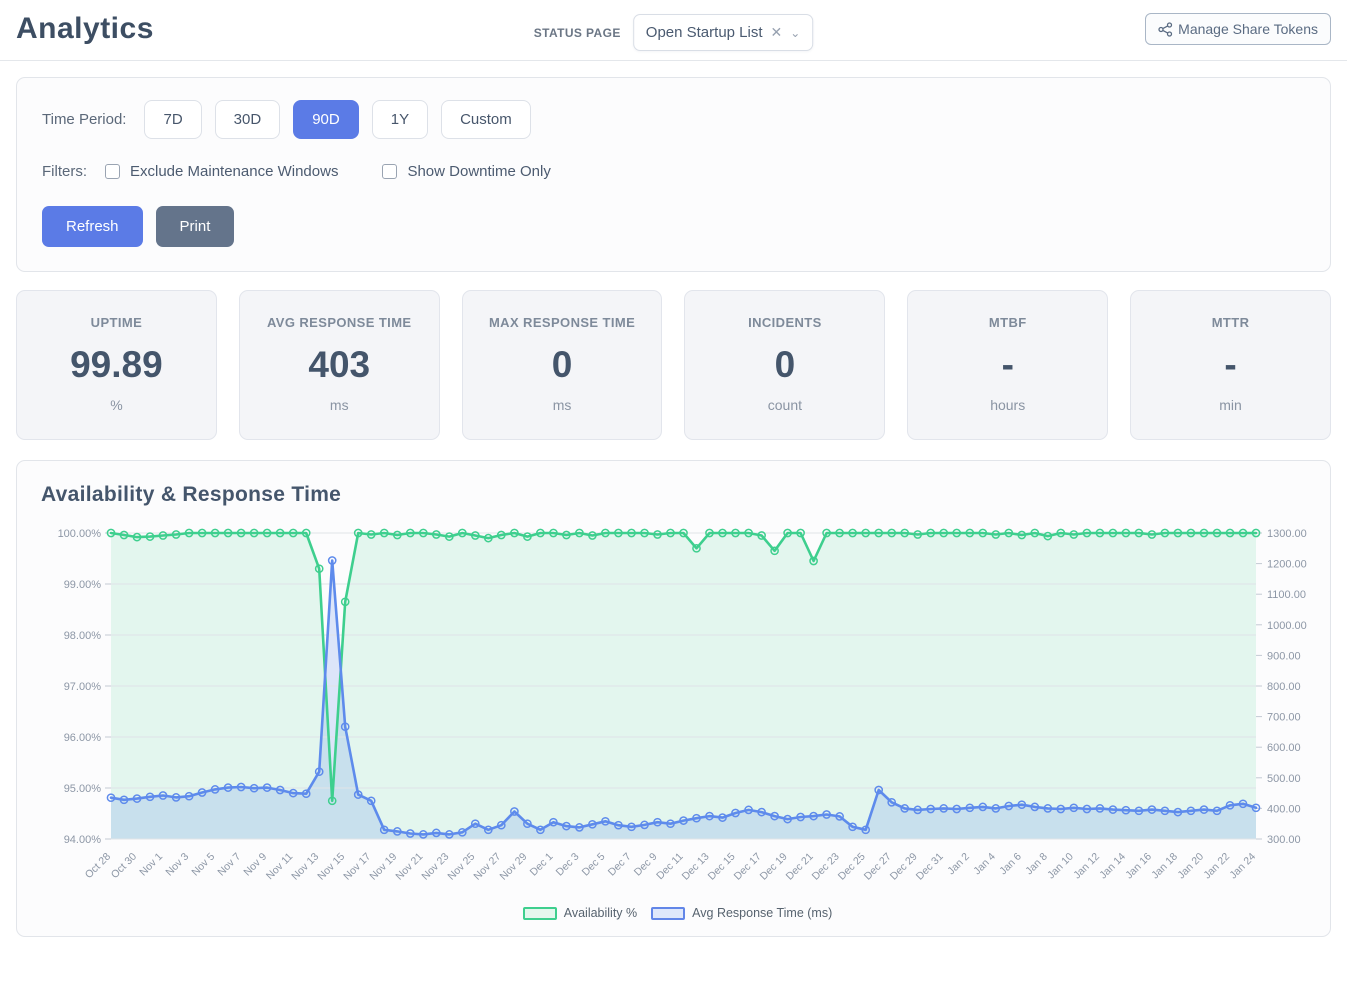 Image resolution: width=1347 pixels, height=995 pixels. What do you see at coordinates (177, 865) in the screenshot?
I see `svg-text: Nov 3` at bounding box center [177, 865].